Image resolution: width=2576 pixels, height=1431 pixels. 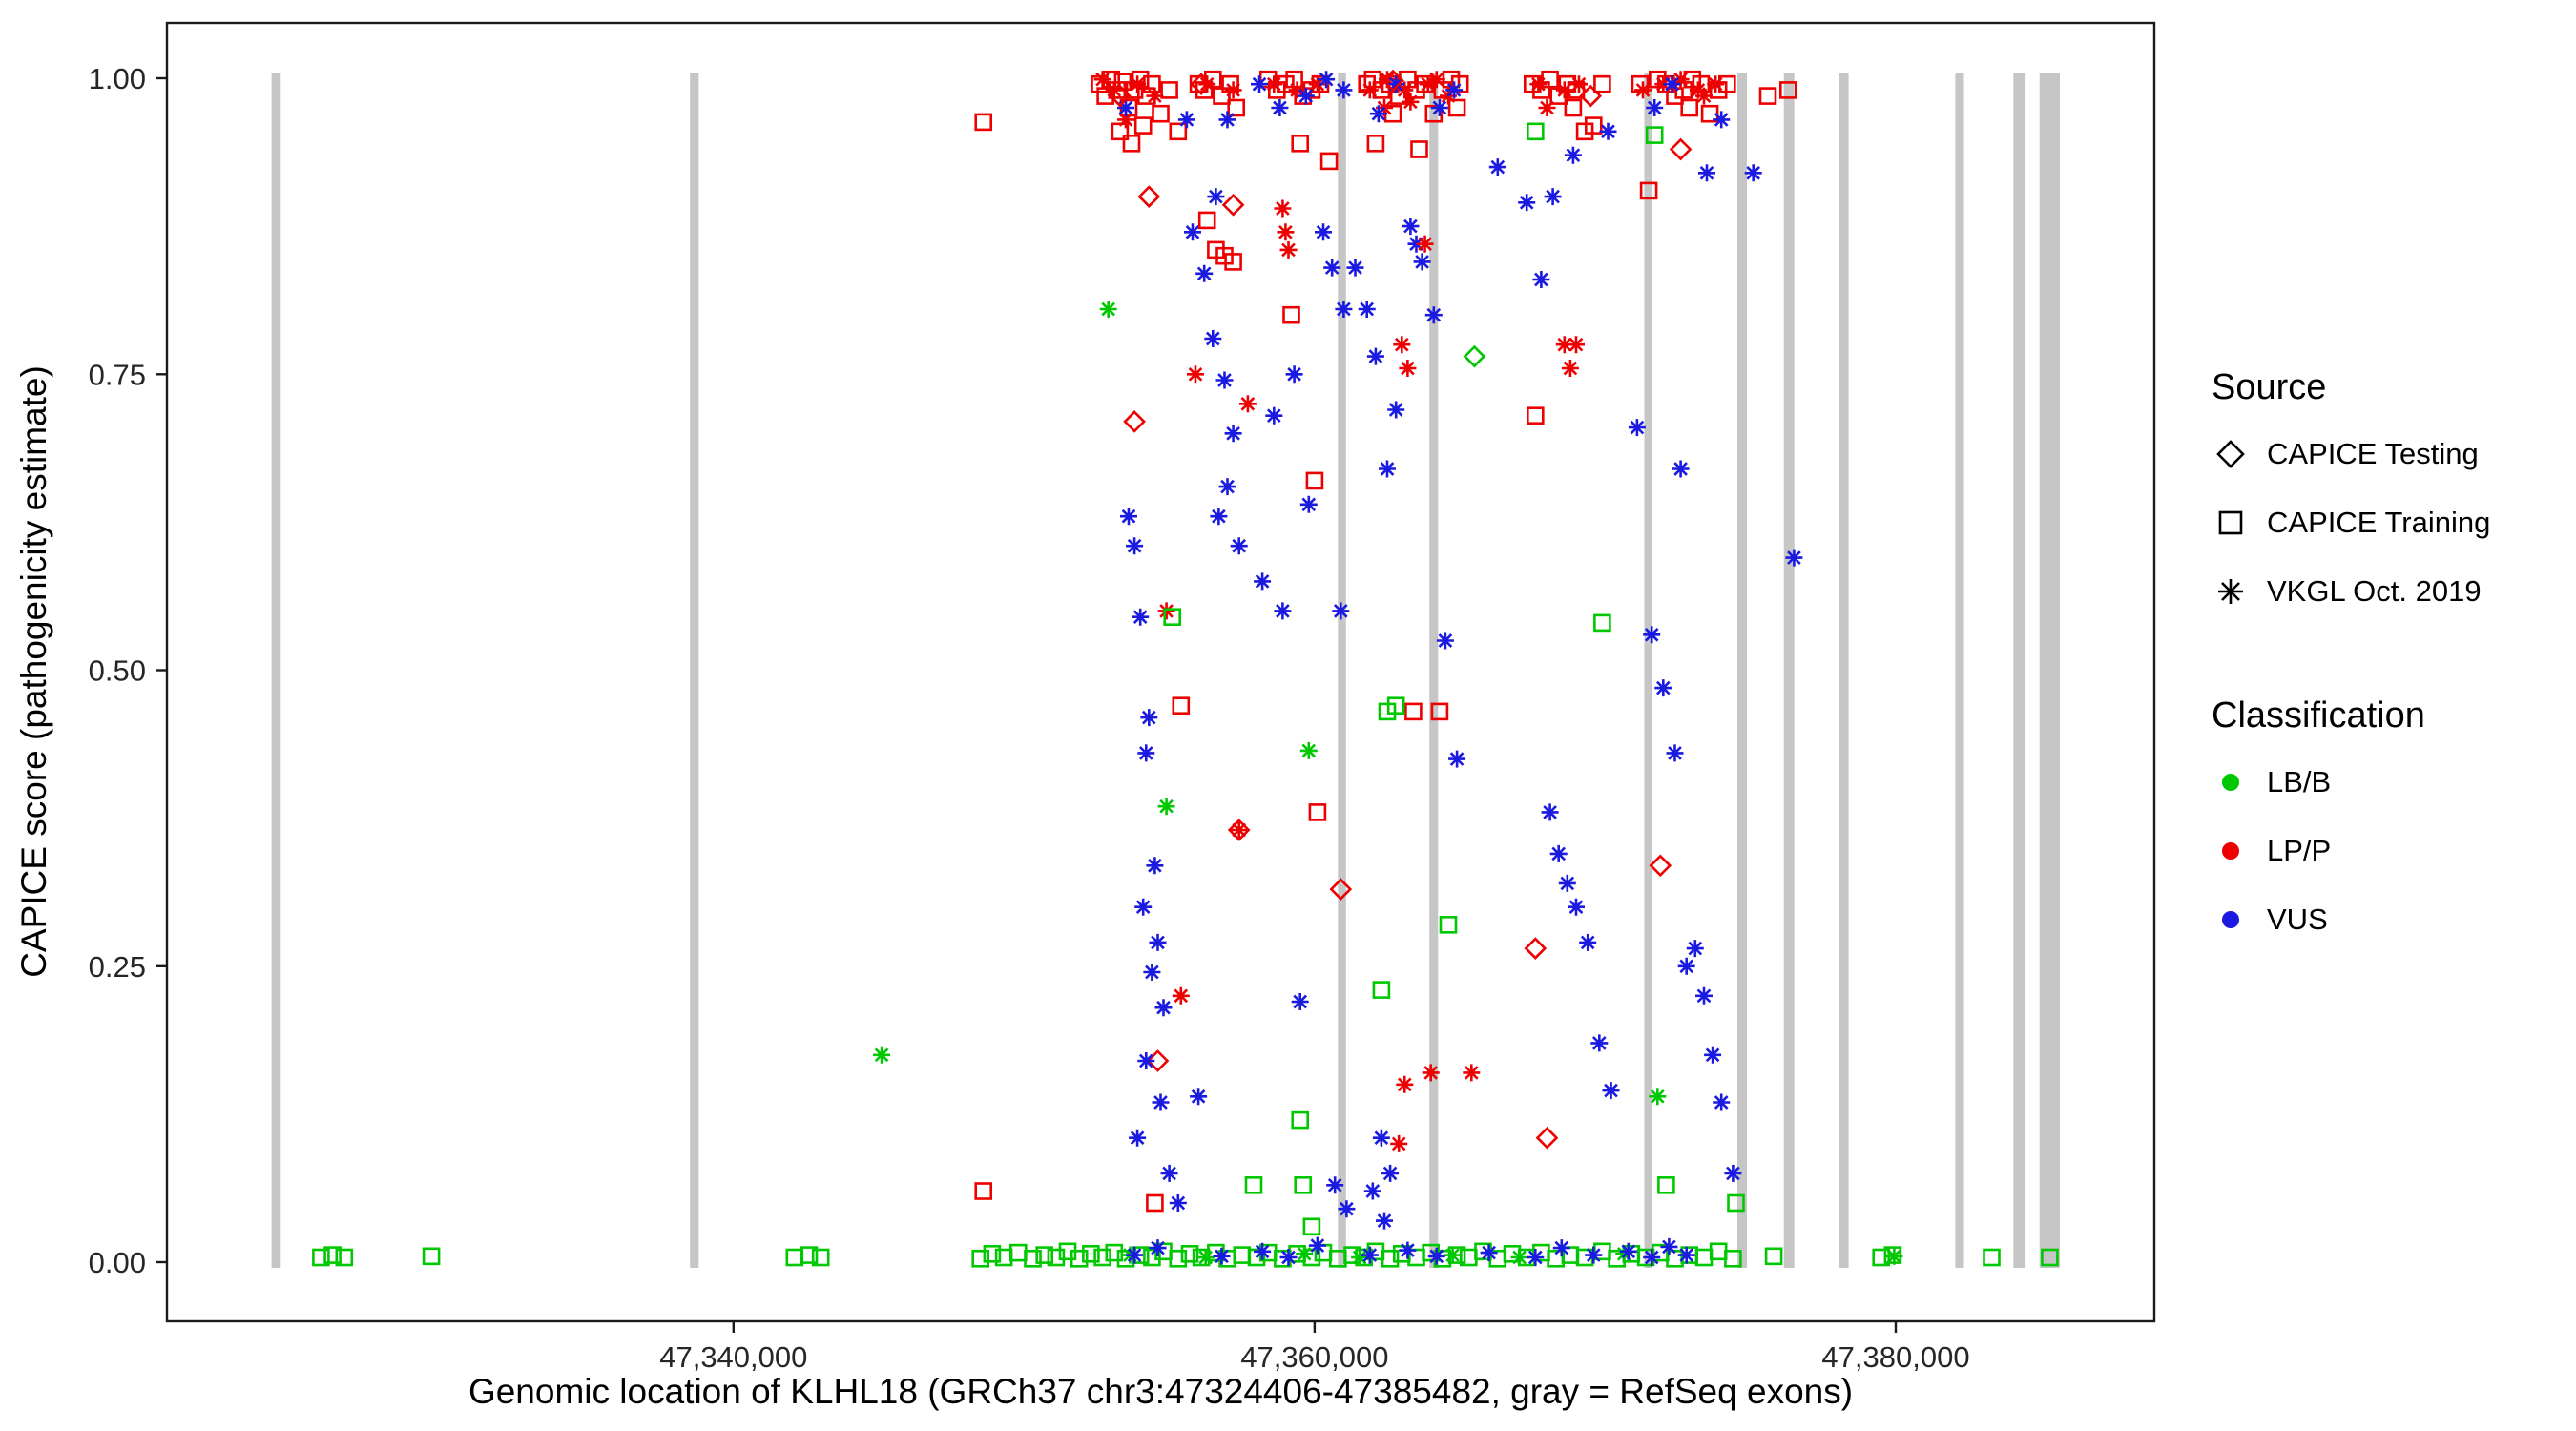 What do you see at coordinates (2374, 591) in the screenshot?
I see `legend-label: VKGL Oct. 2019` at bounding box center [2374, 591].